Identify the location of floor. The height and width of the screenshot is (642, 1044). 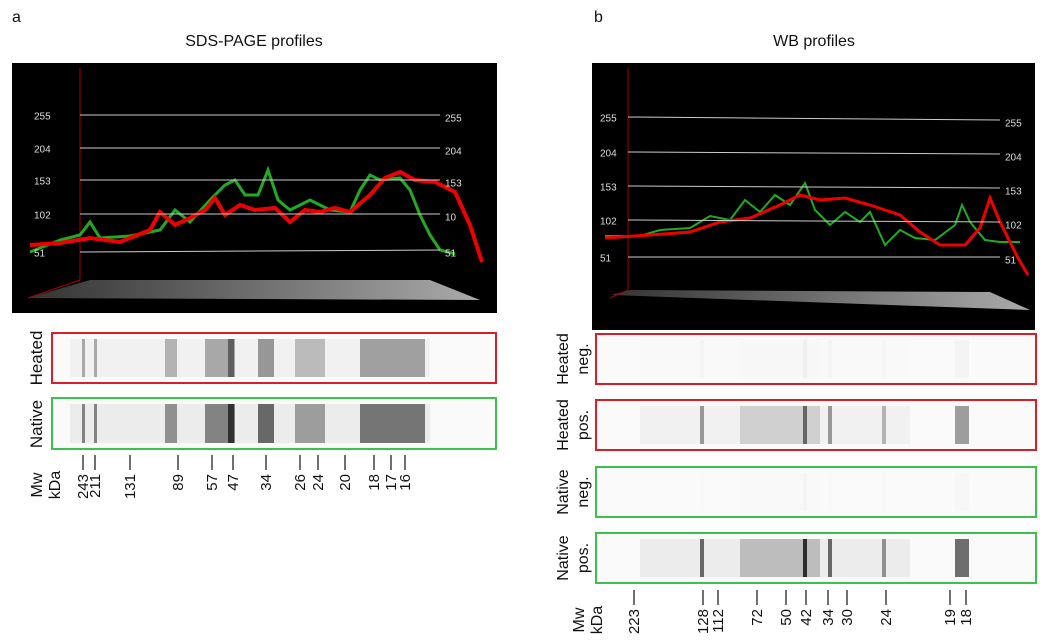
(254, 290).